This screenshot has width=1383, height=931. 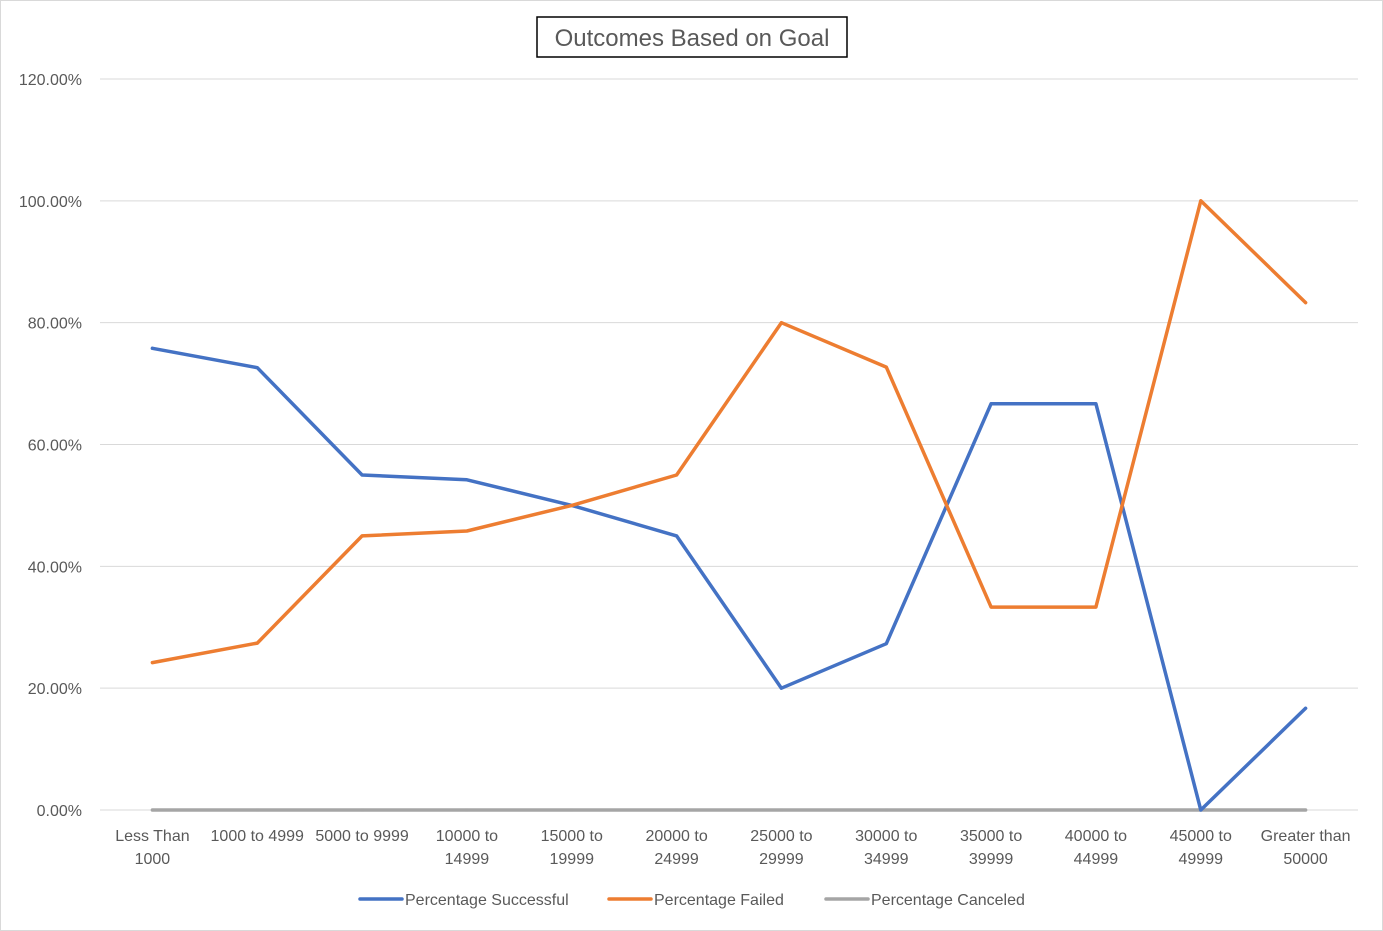 What do you see at coordinates (1306, 848) in the screenshot?
I see `x-tick-label: Greater than 50000` at bounding box center [1306, 848].